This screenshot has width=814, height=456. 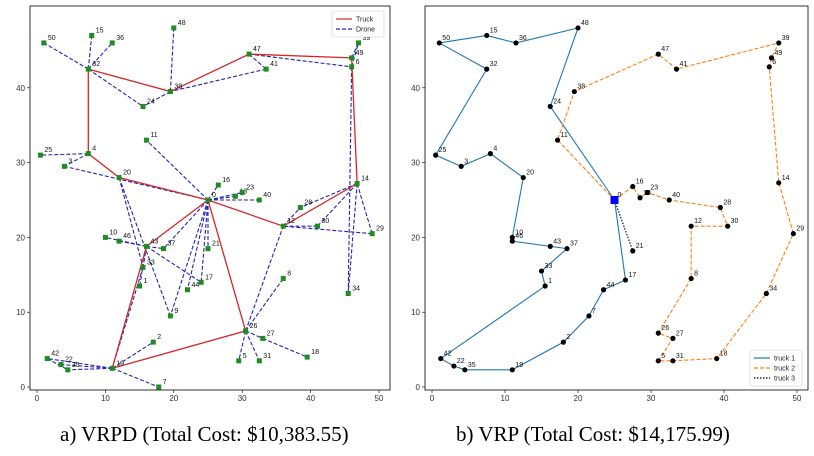 What do you see at coordinates (172, 244) in the screenshot?
I see `node-label: 37` at bounding box center [172, 244].